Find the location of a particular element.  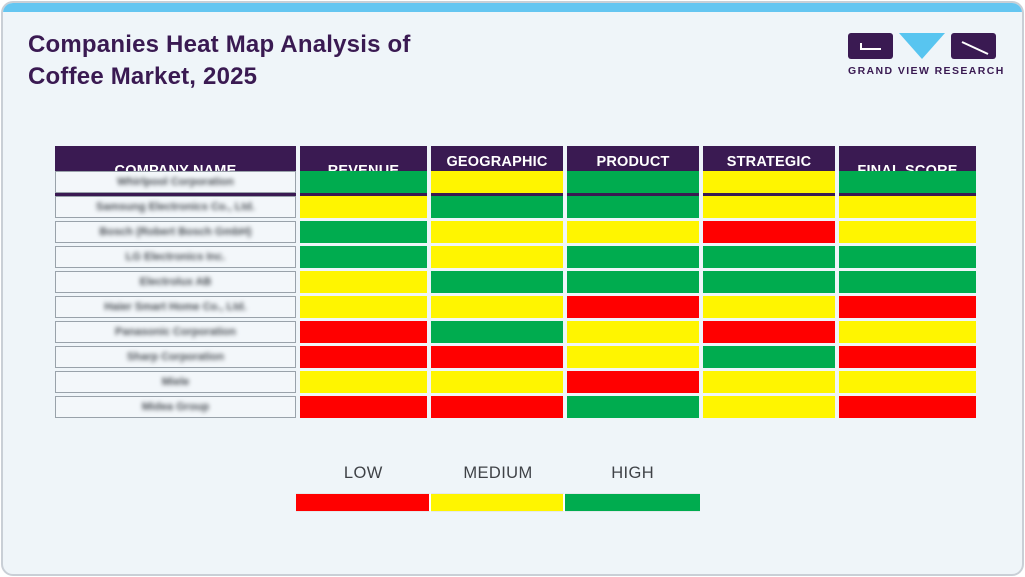

company-name-cell: Midea Group is located at coordinates (175, 407).